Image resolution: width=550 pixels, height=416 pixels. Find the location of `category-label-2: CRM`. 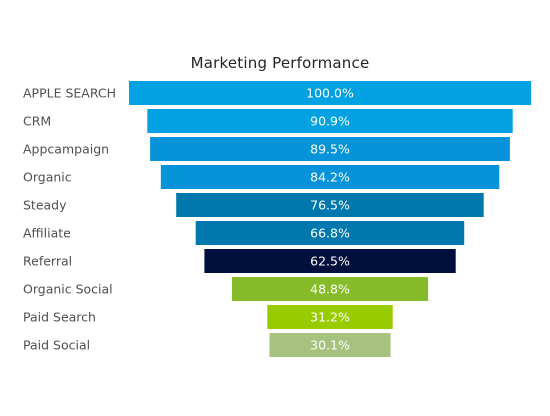

category-label-2: CRM is located at coordinates (37, 121).